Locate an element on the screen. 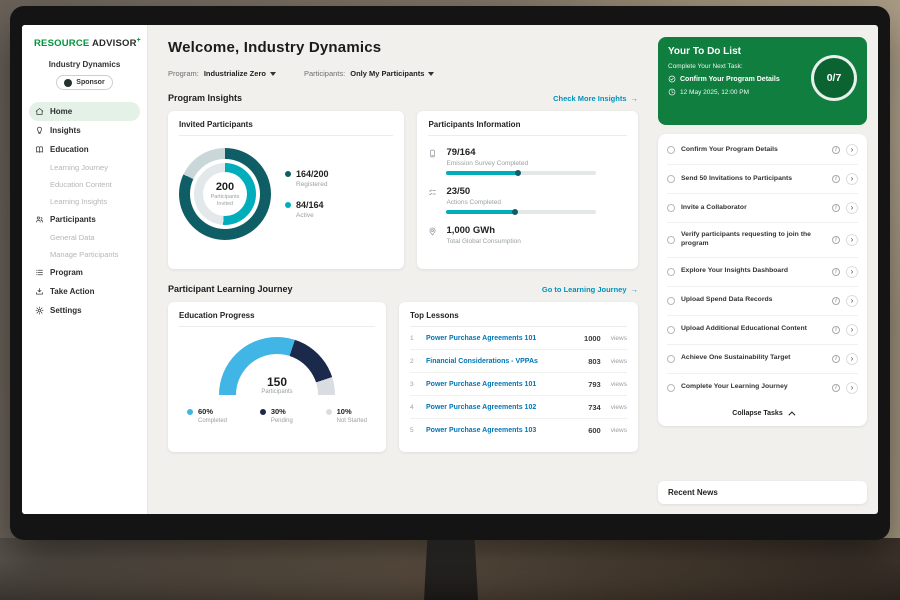  participants-filter-dropdown: Only My Participants is located at coordinates (392, 73).